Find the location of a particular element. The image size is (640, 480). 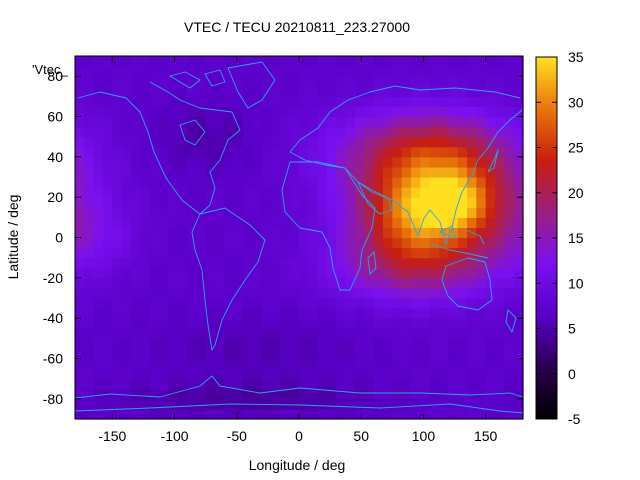

y-tick-label: 60 is located at coordinates (55, 117).